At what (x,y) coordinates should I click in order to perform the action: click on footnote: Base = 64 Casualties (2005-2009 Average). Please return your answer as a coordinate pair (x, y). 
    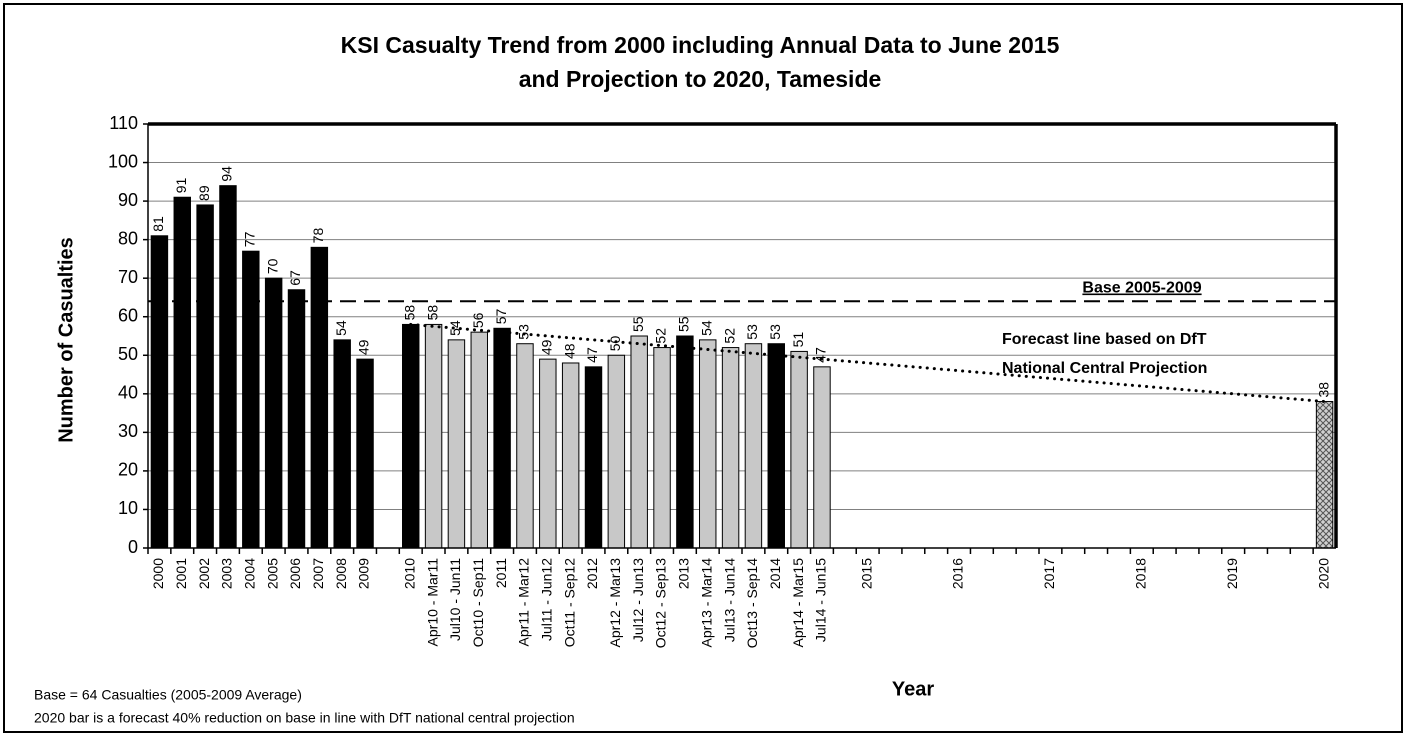
    Looking at the image, I should click on (168, 695).